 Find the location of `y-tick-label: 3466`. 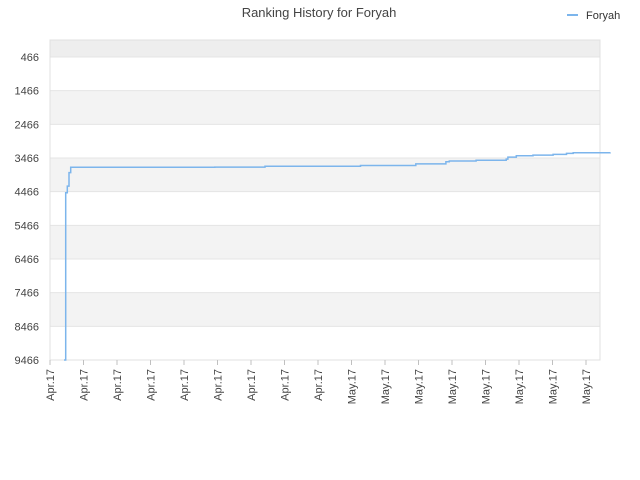

y-tick-label: 3466 is located at coordinates (27, 159).